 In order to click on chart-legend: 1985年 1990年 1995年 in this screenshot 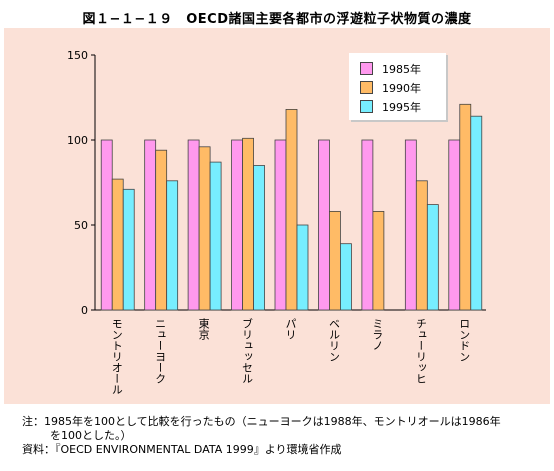, I will do `click(397, 86)`.